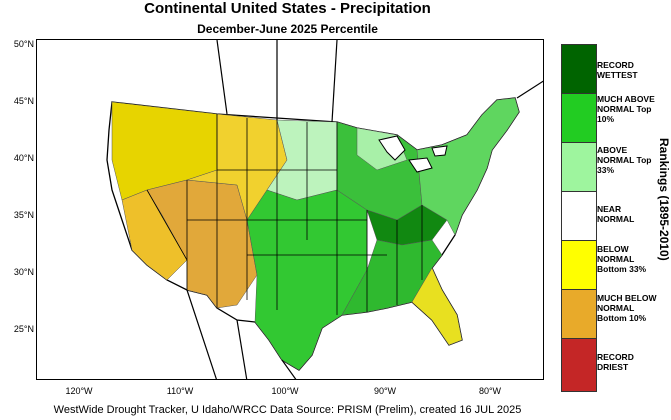 This screenshot has height=420, width=671. What do you see at coordinates (385, 391) in the screenshot?
I see `lon-label-90: 90°W` at bounding box center [385, 391].